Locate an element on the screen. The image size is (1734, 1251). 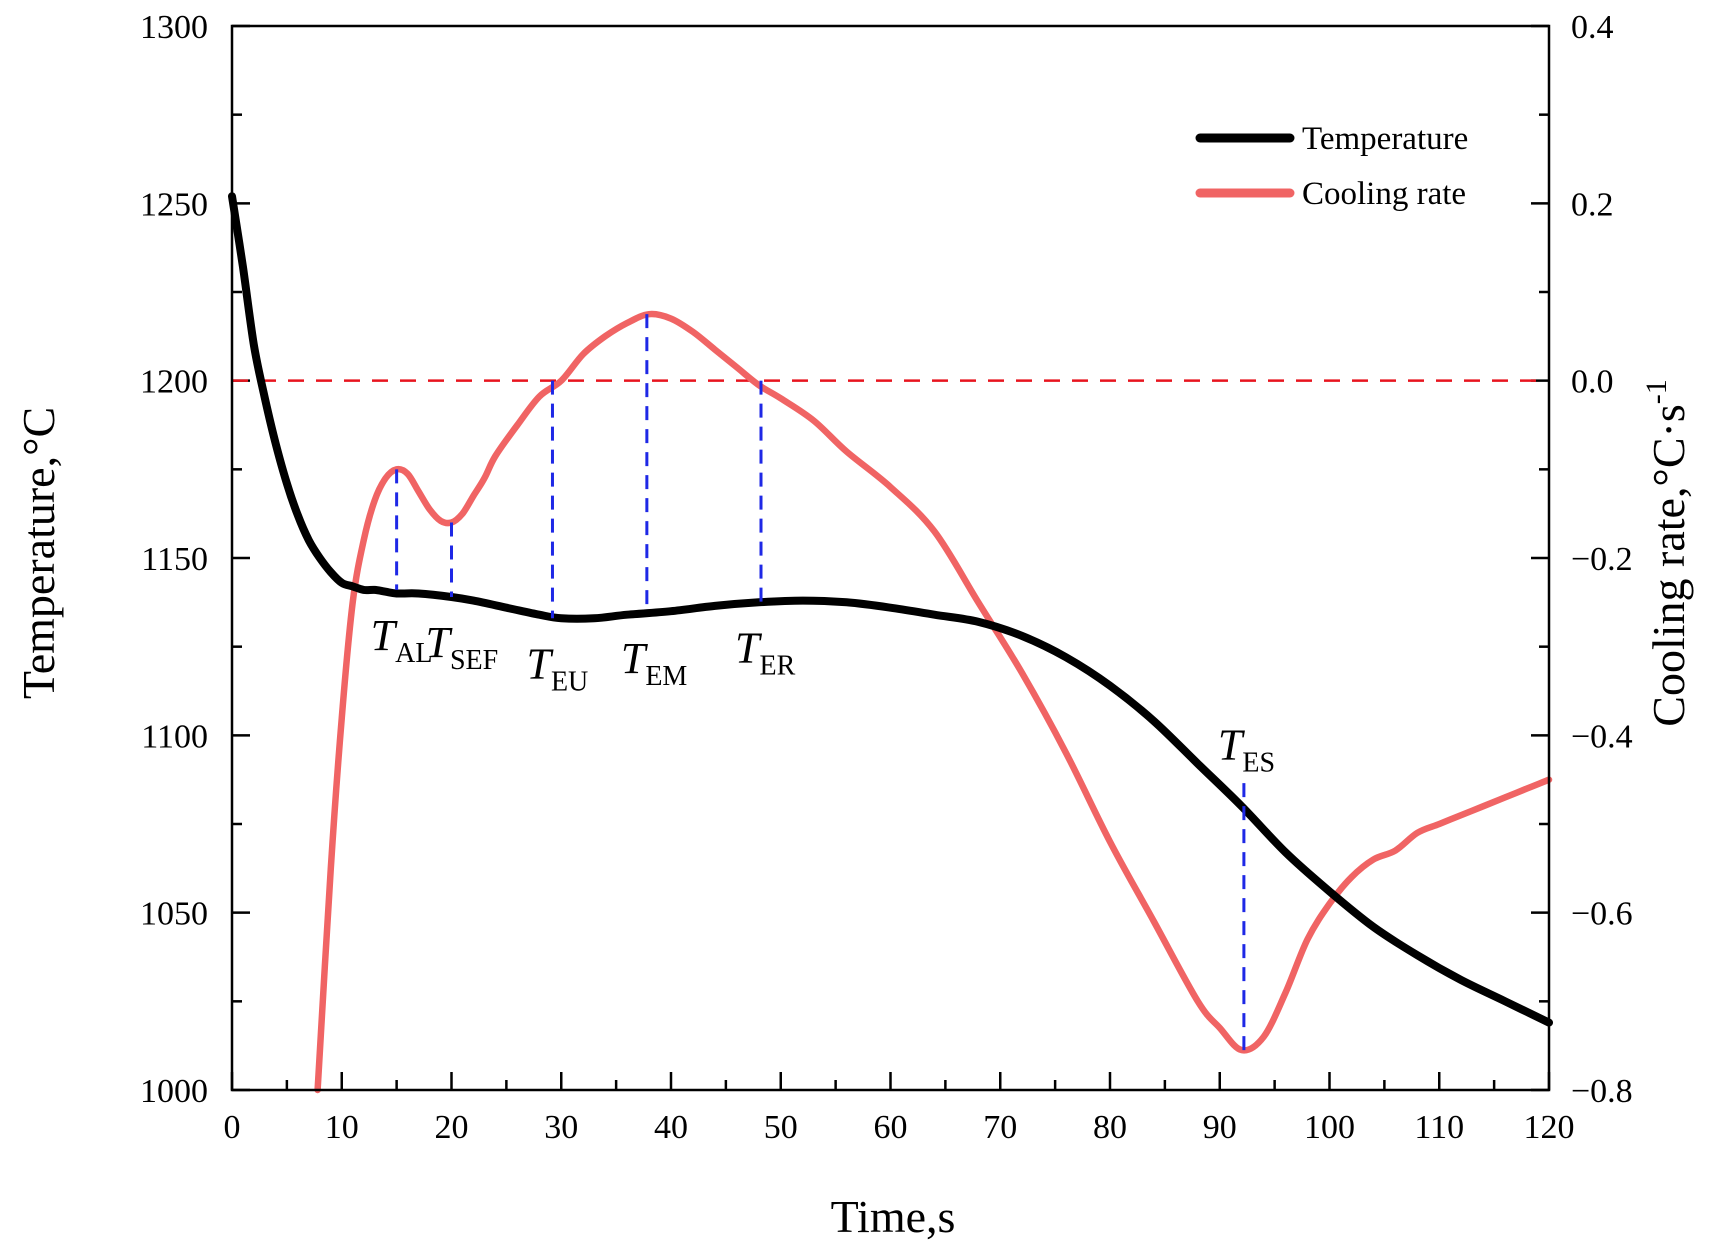
y2-axis-title: Cooling rate,°C·s-1 is located at coordinates (1667, 552).